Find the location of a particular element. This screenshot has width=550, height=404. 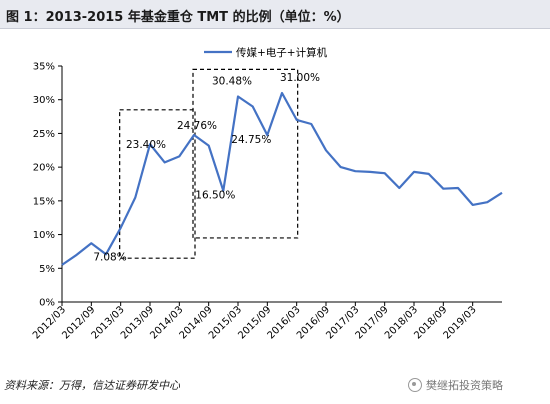

chart-title: 图 1：2013-2015 年基金重仓 TMT 的比例（单位：%） is located at coordinates (178, 17).